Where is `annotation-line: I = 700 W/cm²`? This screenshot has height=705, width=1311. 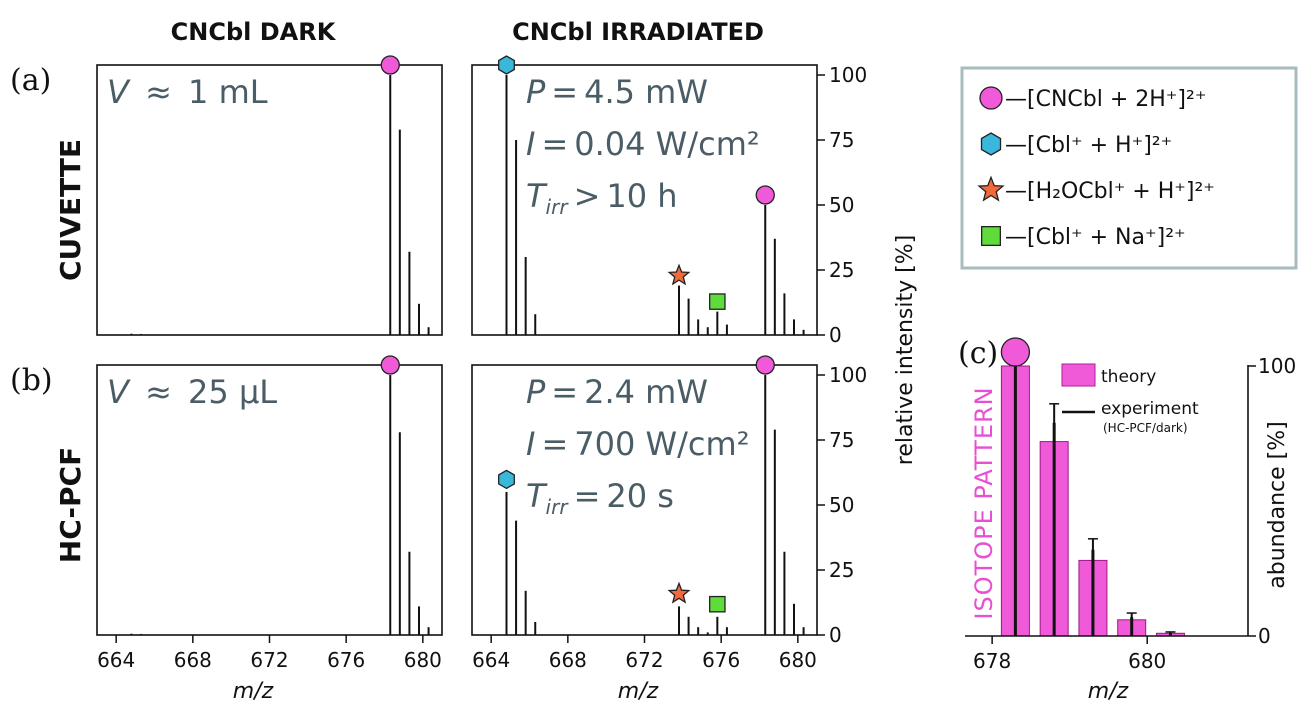
annotation-line: I = 700 W/cm² is located at coordinates (638, 444).